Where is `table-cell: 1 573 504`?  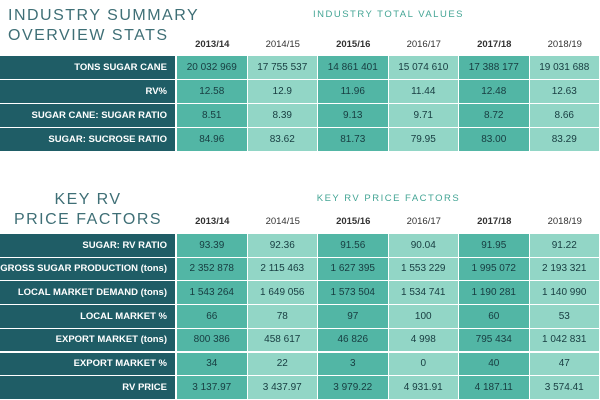 table-cell: 1 573 504 is located at coordinates (353, 293).